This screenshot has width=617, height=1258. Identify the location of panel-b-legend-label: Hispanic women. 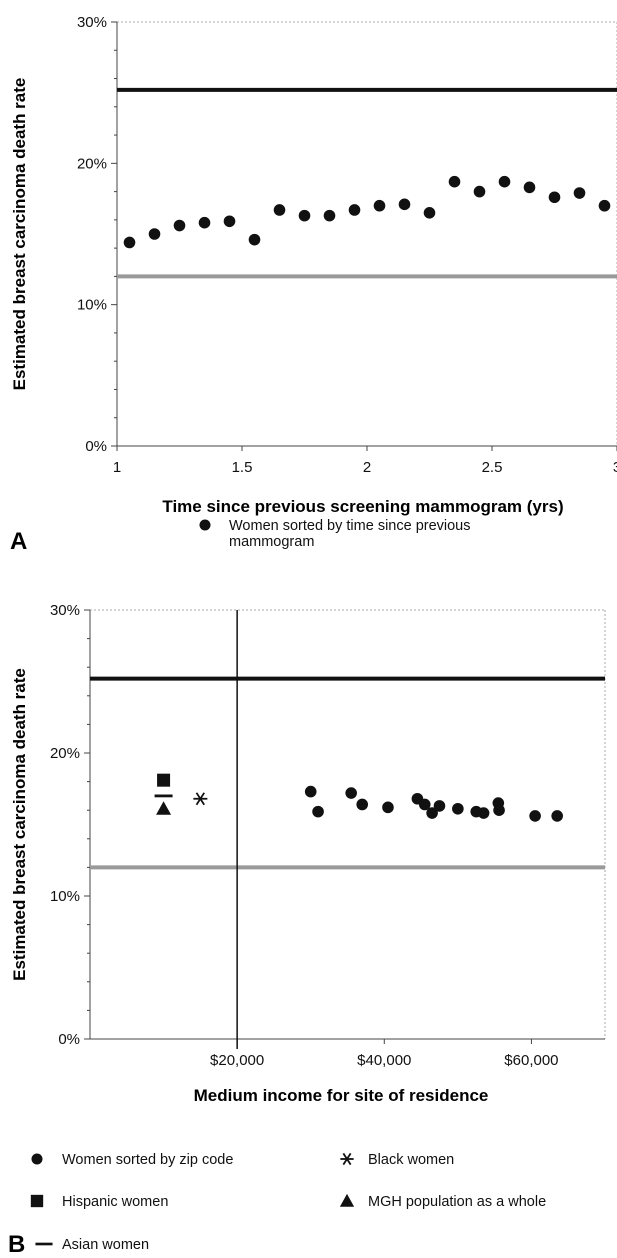
(115, 1202).